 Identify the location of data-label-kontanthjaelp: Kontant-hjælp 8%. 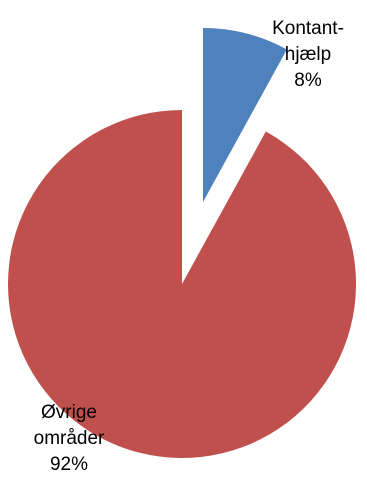
(308, 54).